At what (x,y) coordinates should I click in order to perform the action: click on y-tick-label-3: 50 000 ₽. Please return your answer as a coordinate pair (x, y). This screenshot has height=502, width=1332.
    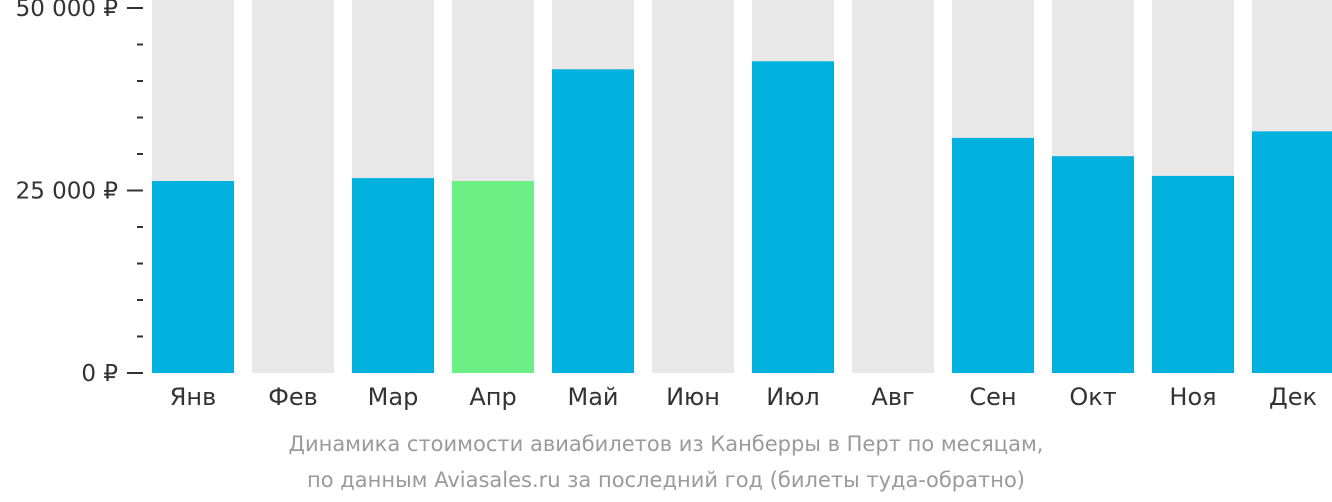
    Looking at the image, I should click on (67, 11).